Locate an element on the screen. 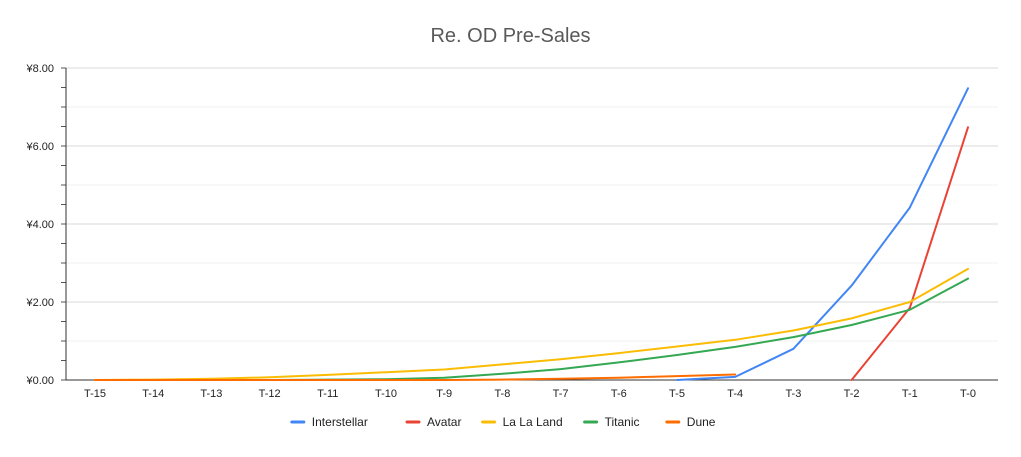 This screenshot has width=1021, height=457. x-tick-label: T-8 is located at coordinates (502, 394).